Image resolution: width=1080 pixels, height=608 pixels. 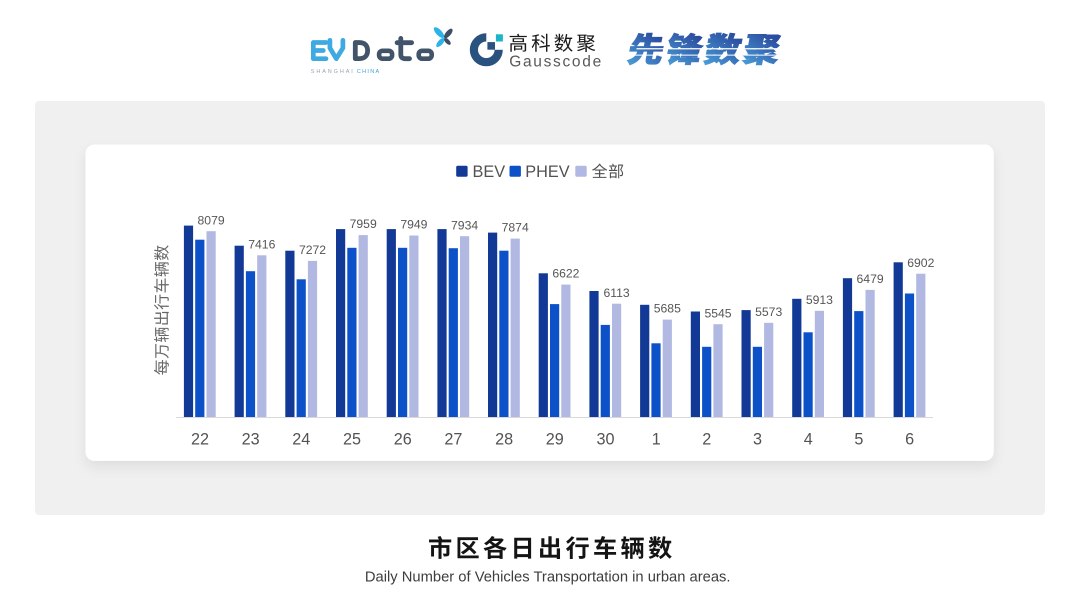 What do you see at coordinates (706, 440) in the screenshot?
I see `svg-text: 2` at bounding box center [706, 440].